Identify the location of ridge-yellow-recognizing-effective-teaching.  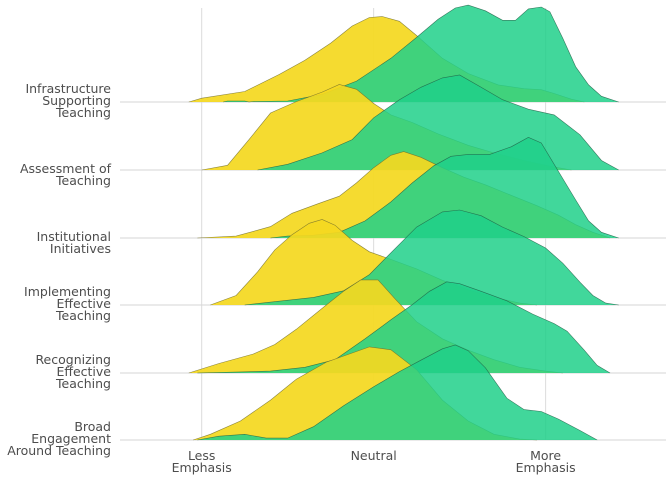
(375, 326).